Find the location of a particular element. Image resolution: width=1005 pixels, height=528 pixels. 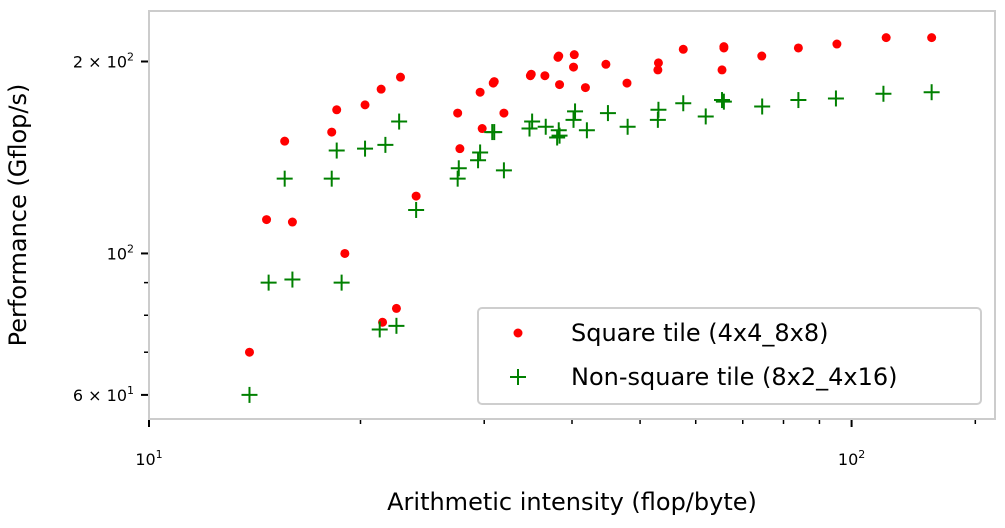

x-axis-label: Arithmetic intensity (flop/byte) is located at coordinates (572, 502).